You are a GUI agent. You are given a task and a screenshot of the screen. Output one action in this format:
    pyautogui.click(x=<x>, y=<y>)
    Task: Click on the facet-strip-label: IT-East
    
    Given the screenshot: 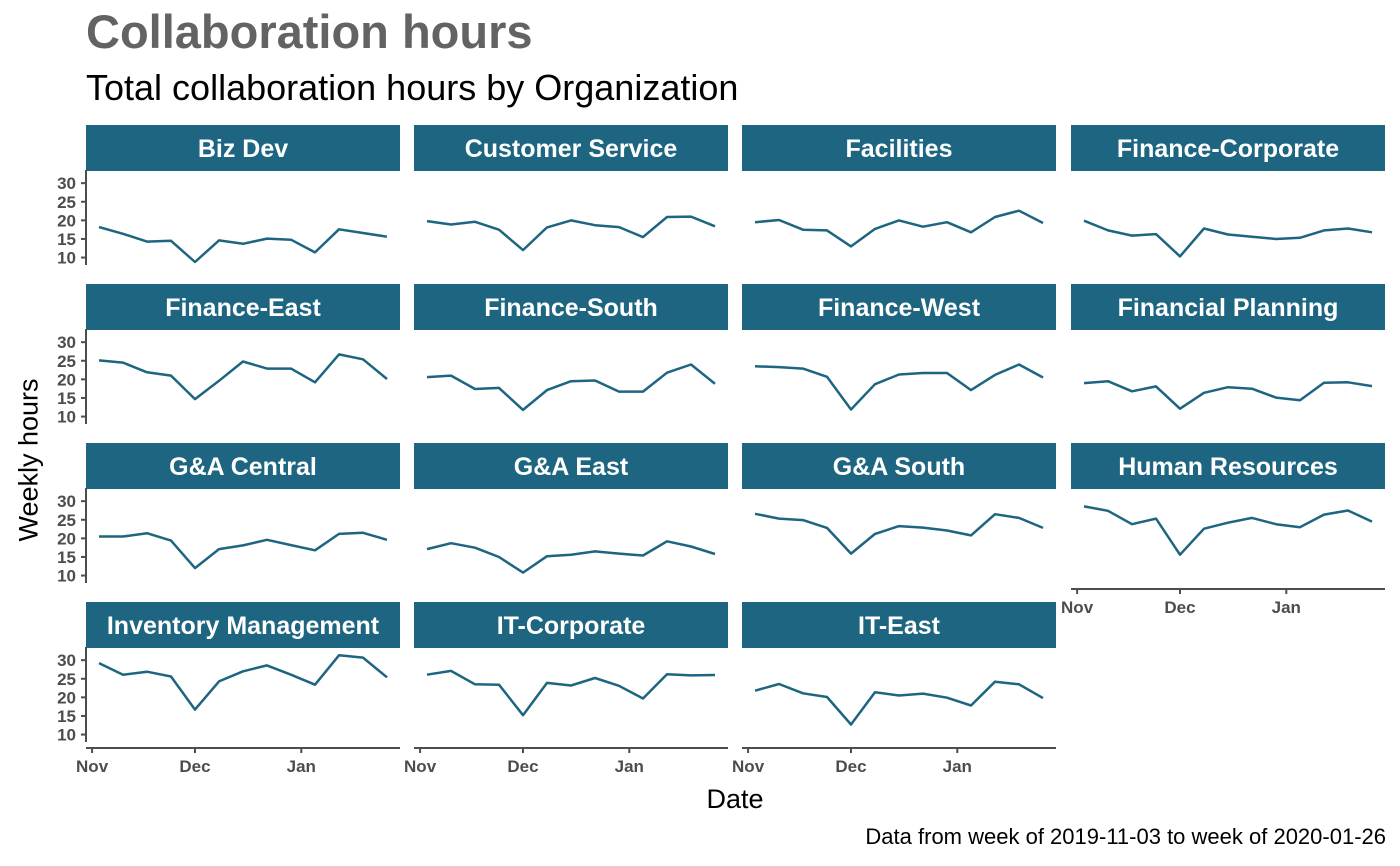 What is the action you would take?
    pyautogui.click(x=899, y=626)
    